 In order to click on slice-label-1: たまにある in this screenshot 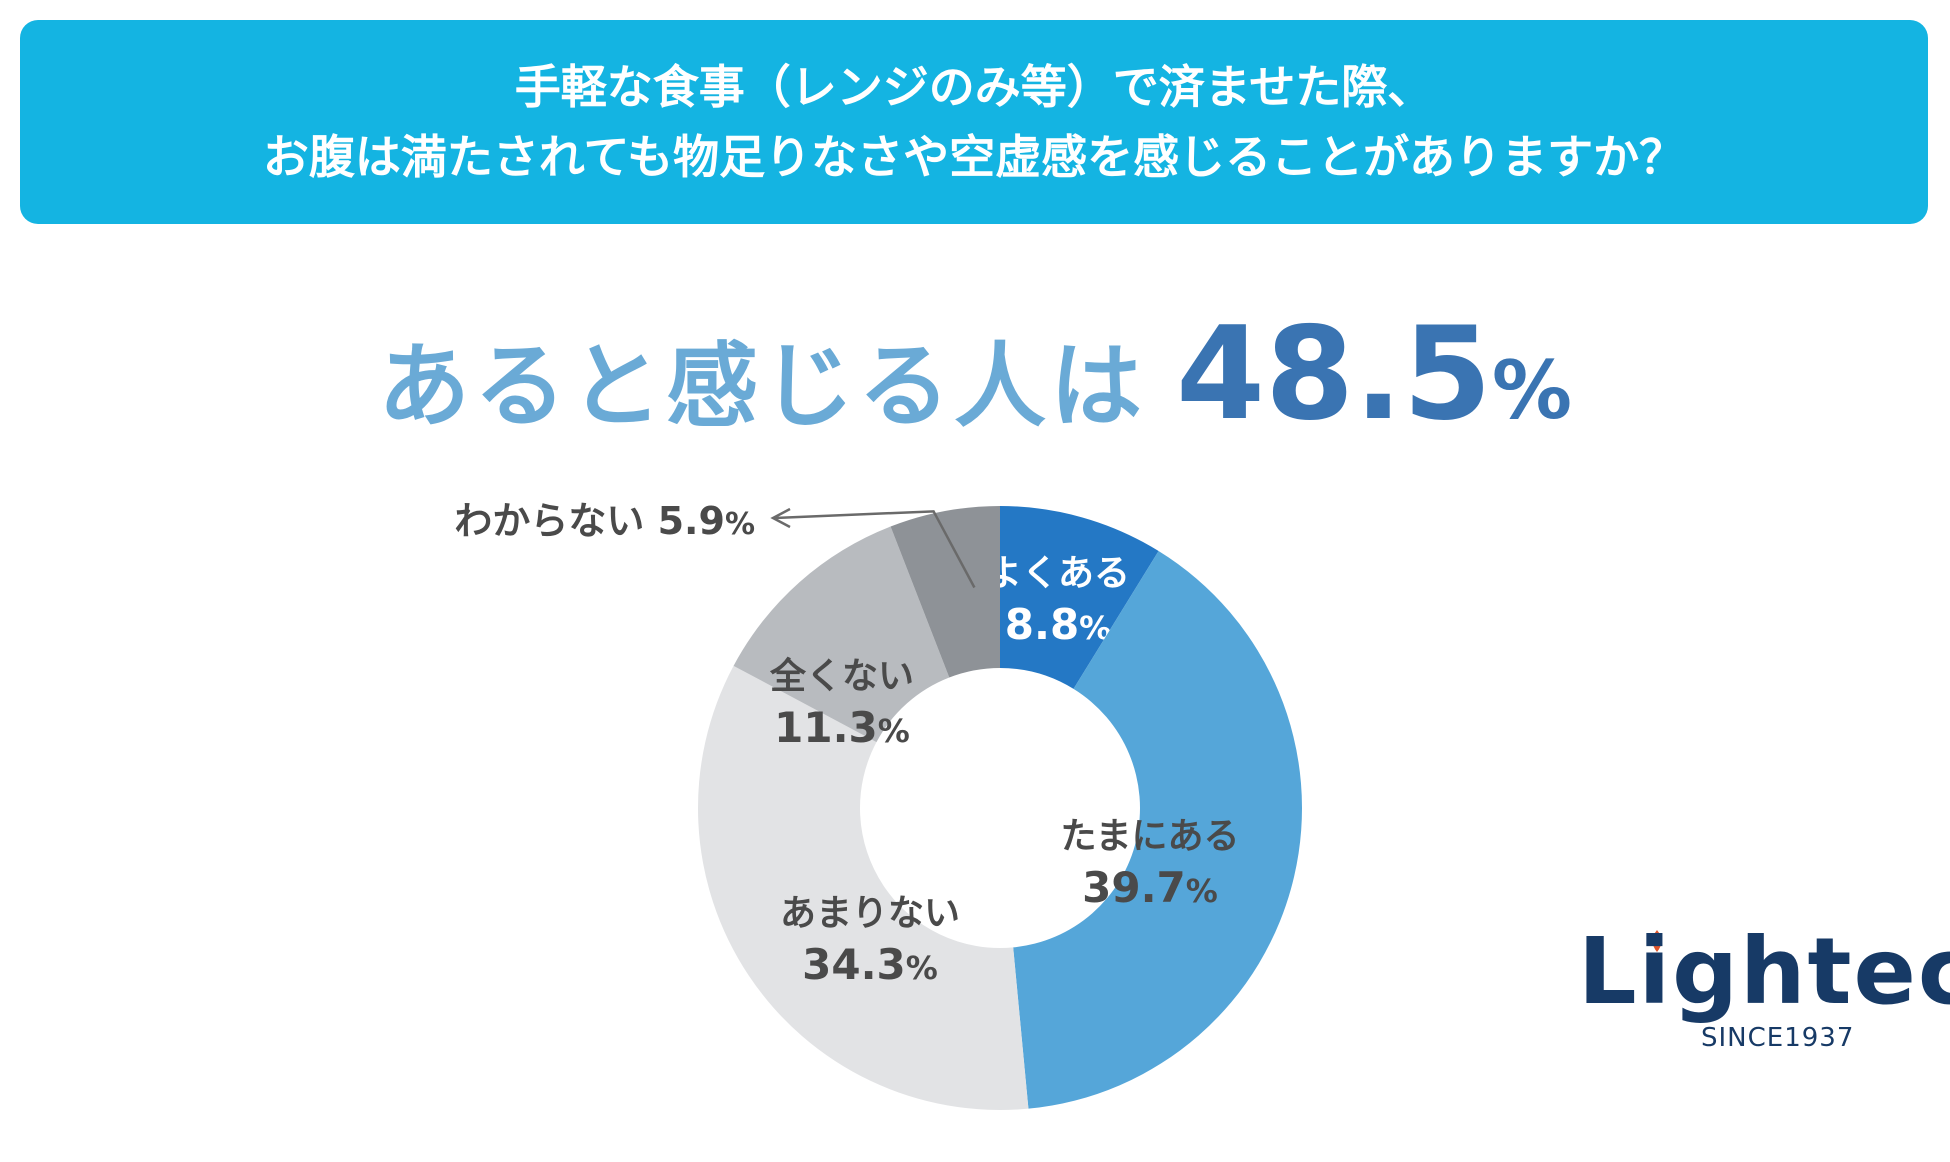, I will do `click(1150, 836)`.